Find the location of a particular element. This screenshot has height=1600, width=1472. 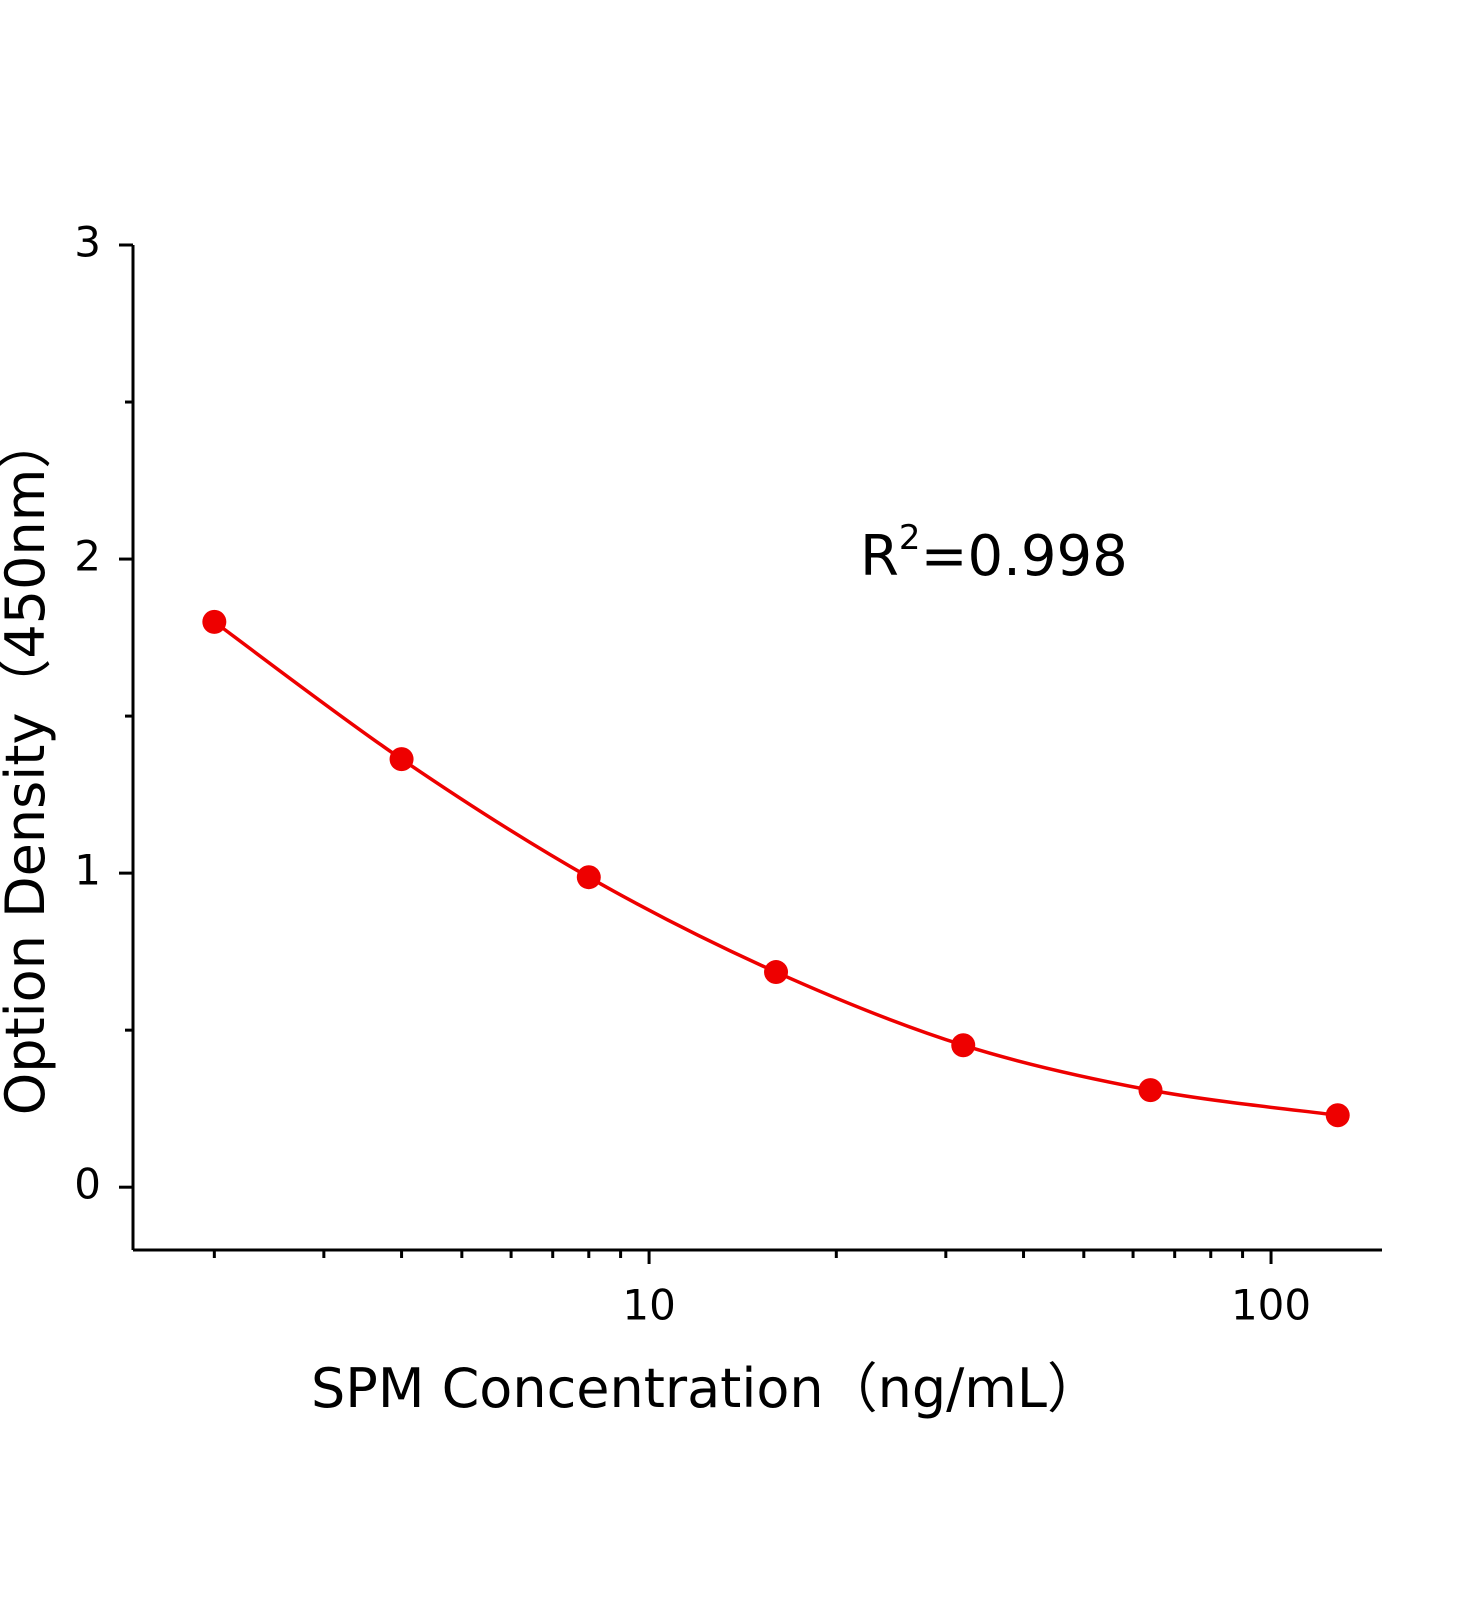

x-axis-label: SPM Concentration（ng/mL） is located at coordinates (706, 1388).